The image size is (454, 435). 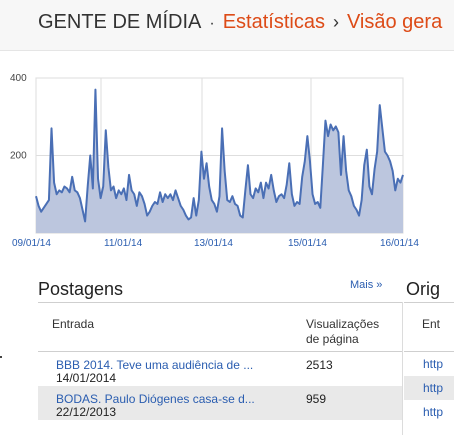 I want to click on y-tick-label: 400, so click(x=18, y=78).